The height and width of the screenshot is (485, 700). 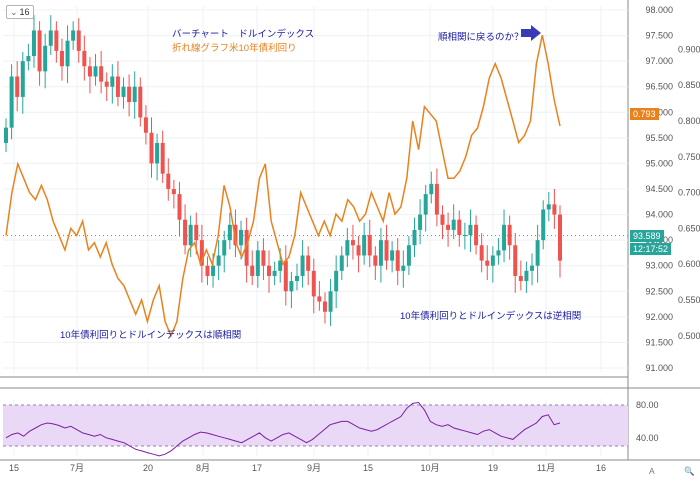 I want to click on yield-current-tag: 0.793, so click(x=644, y=114).